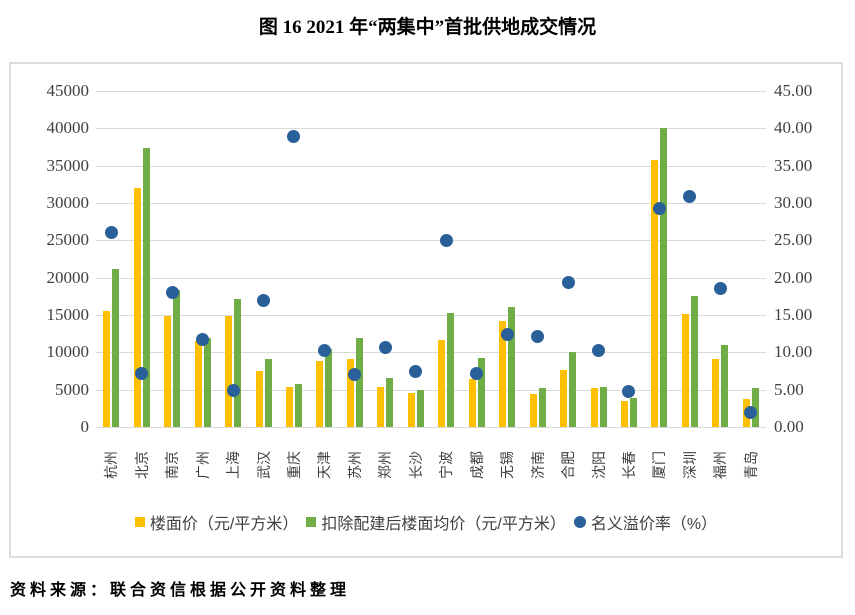 This screenshot has height=615, width=855. What do you see at coordinates (598, 465) in the screenshot?
I see `x-axis-label: 沈阳` at bounding box center [598, 465].